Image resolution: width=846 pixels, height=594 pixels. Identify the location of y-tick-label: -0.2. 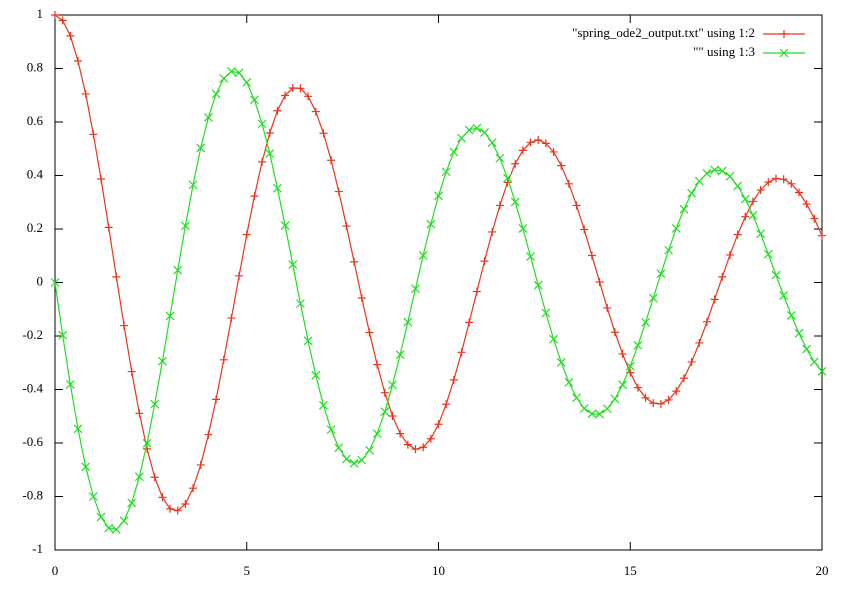
(32, 334).